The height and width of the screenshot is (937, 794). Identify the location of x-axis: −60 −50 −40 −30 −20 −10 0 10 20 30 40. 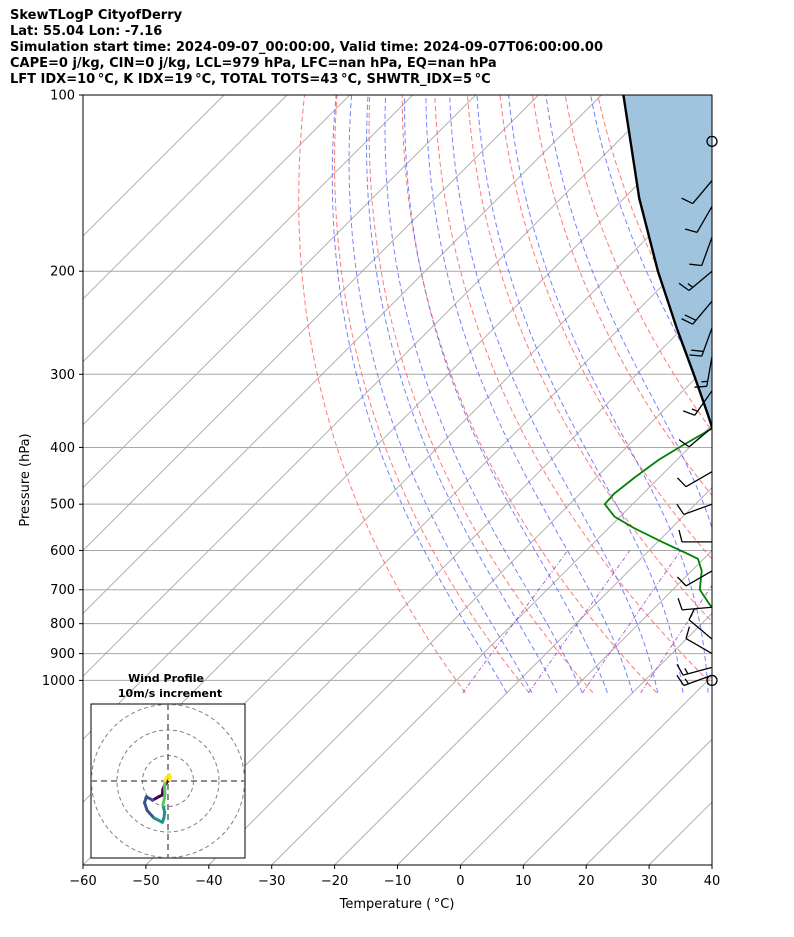
(394, 877).